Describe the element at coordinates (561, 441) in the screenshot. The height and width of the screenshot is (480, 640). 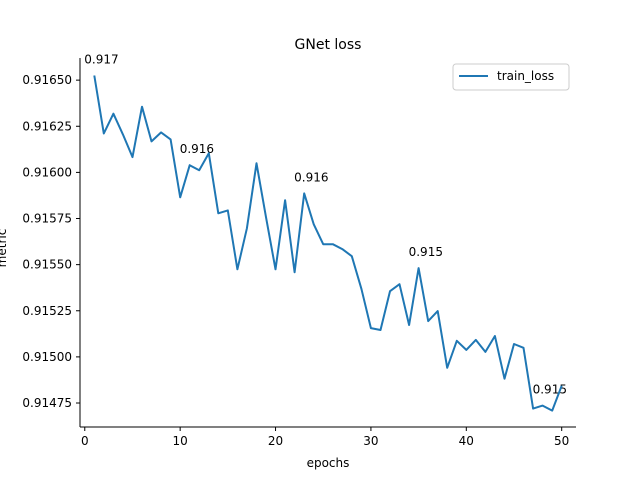
I see `x-tick-label: 50` at that location.